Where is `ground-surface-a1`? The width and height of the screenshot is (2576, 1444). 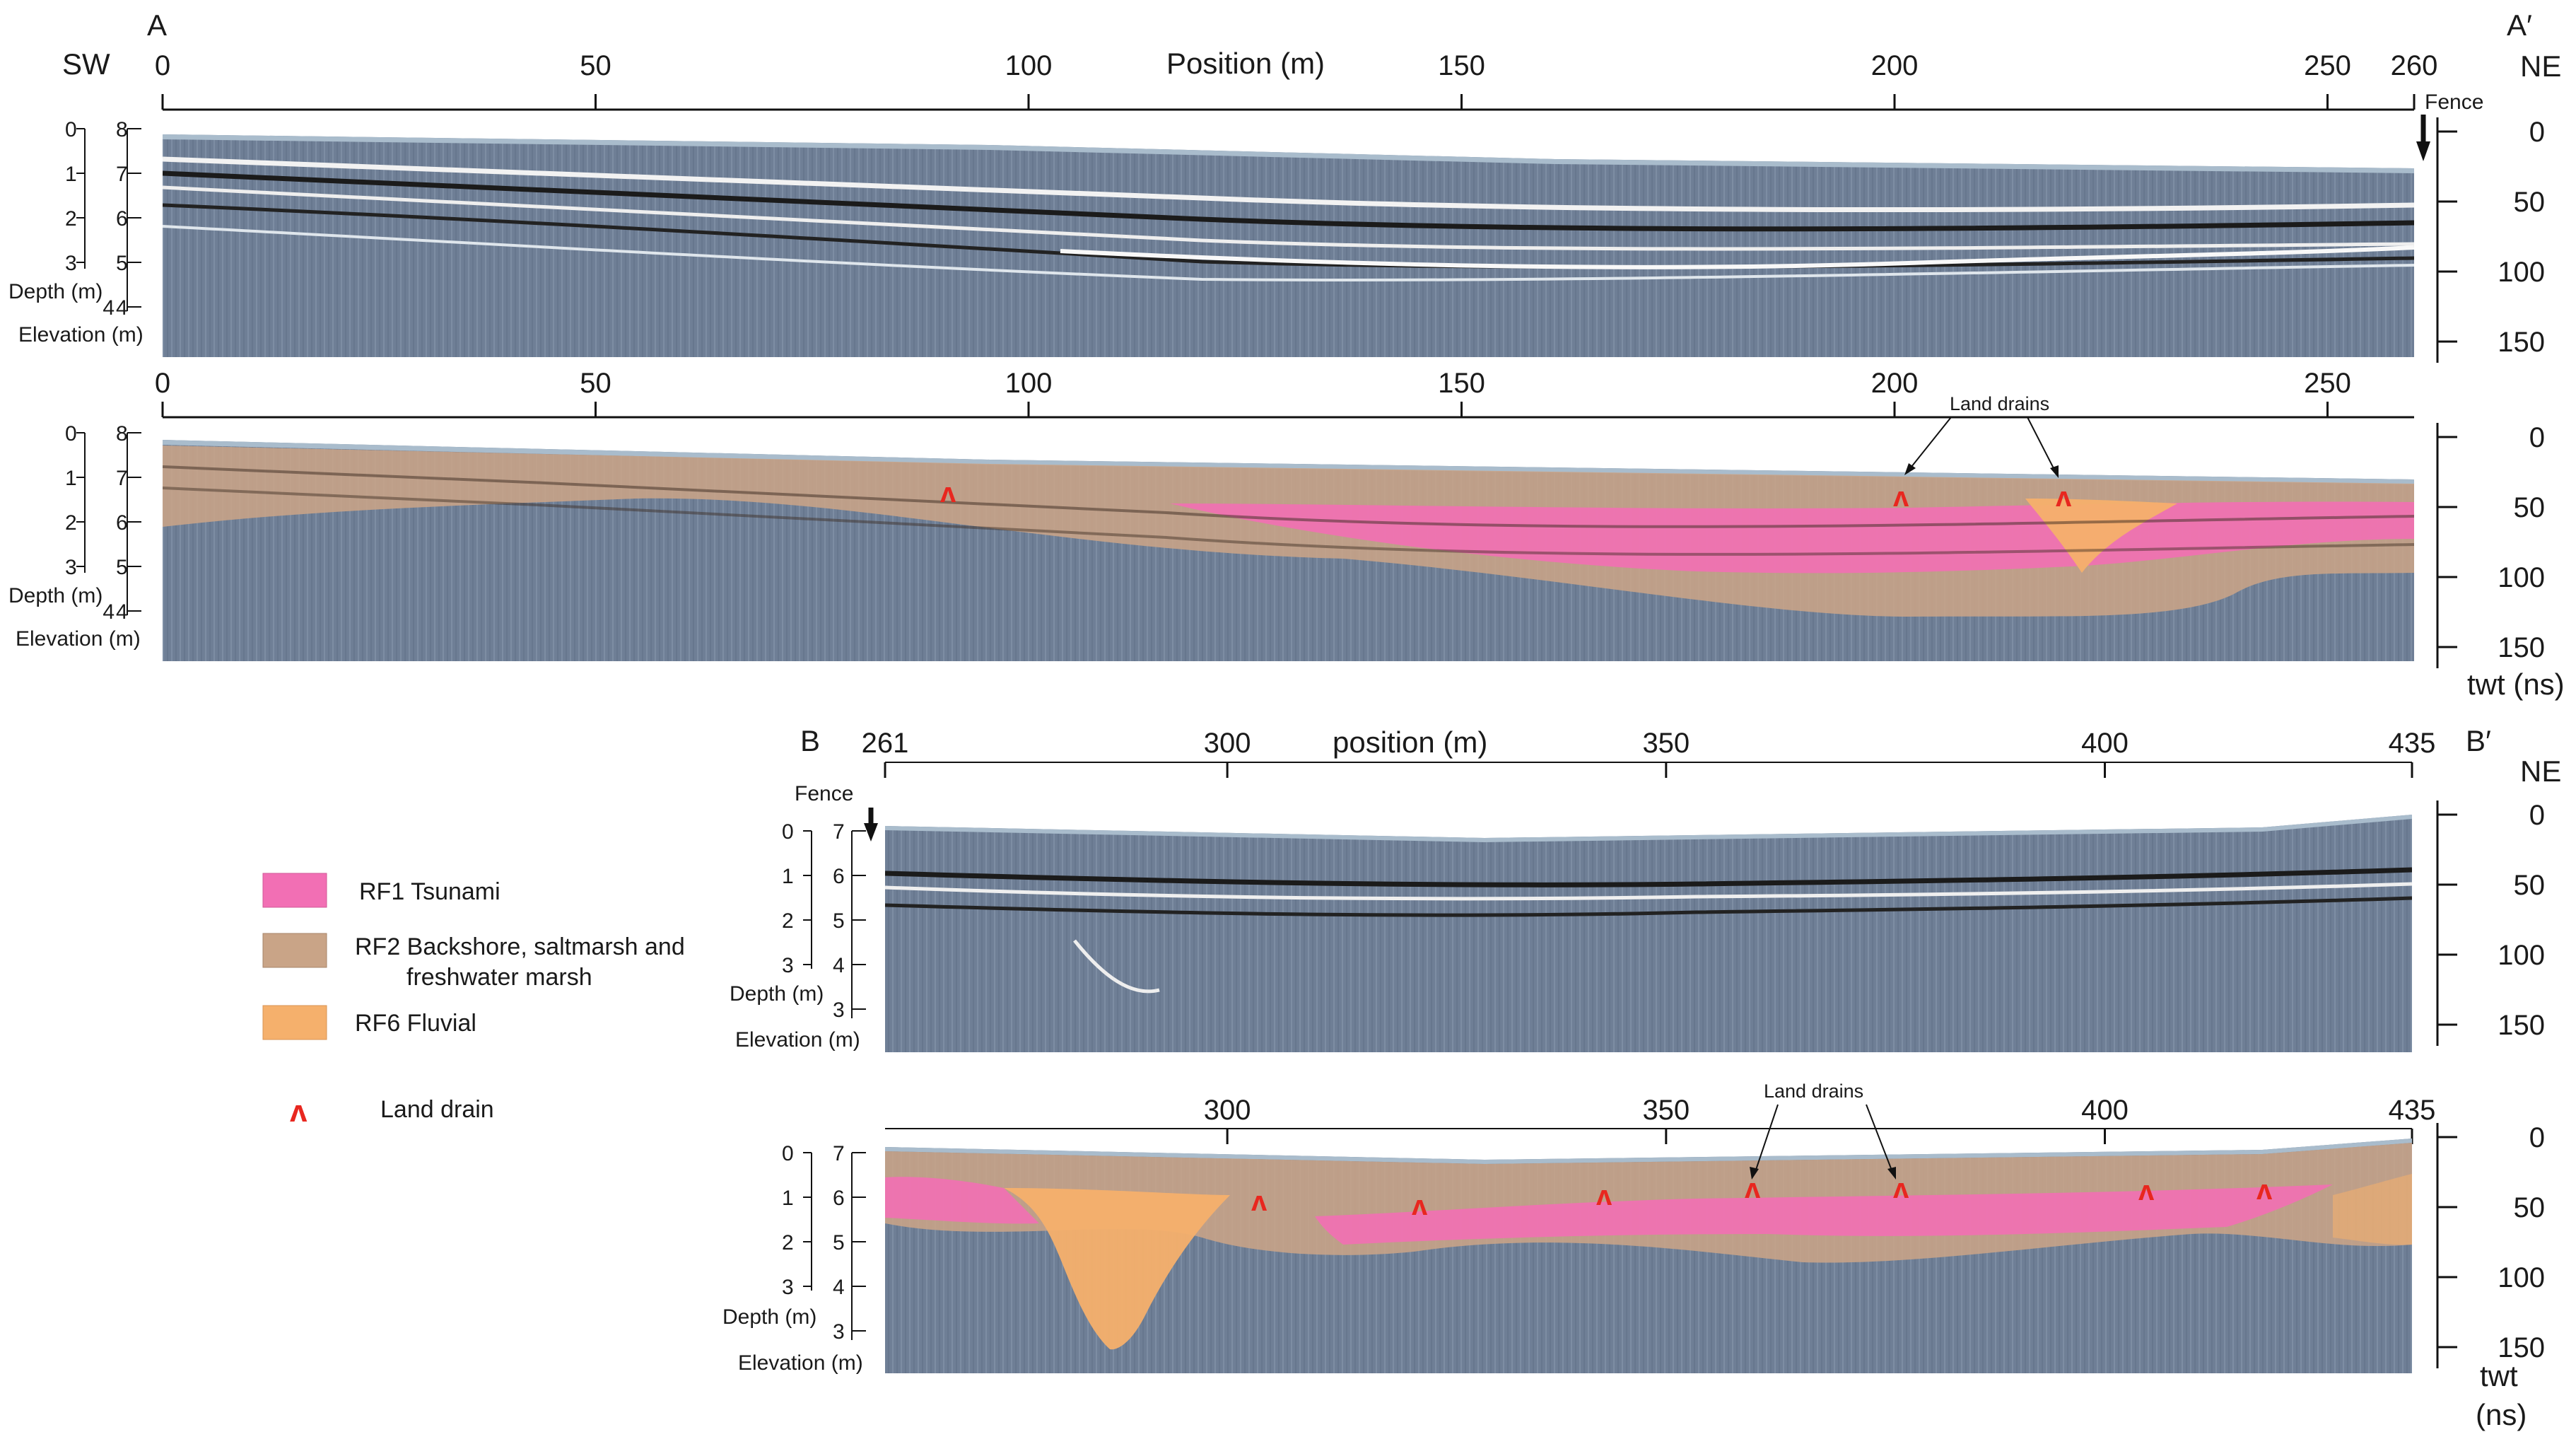
ground-surface-a1 is located at coordinates (1288, 153).